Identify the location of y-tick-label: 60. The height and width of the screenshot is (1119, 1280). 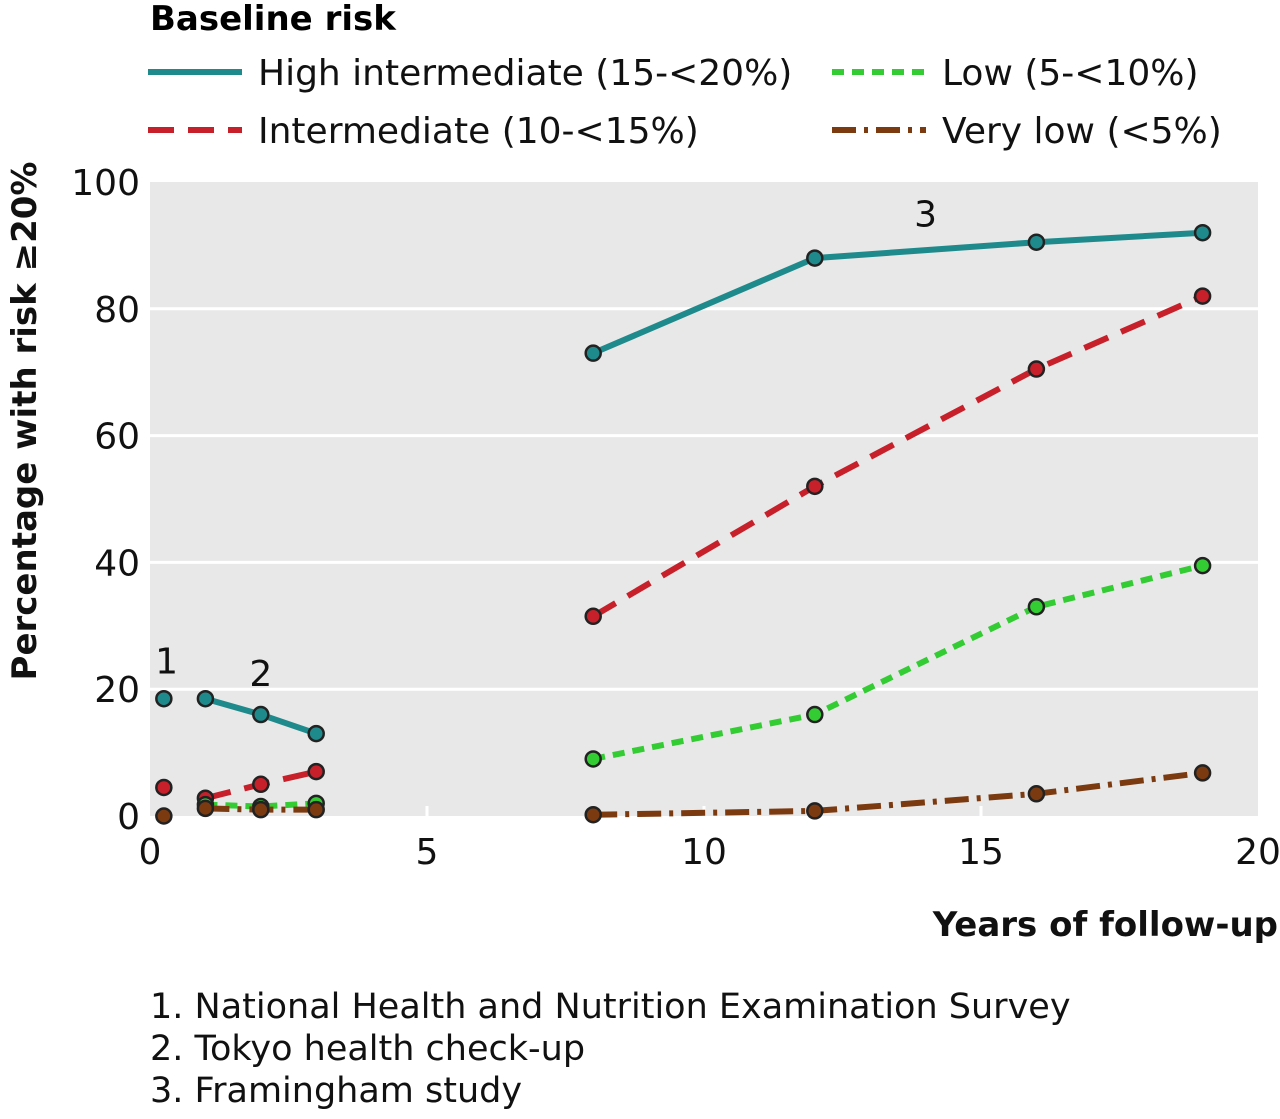
(117, 437).